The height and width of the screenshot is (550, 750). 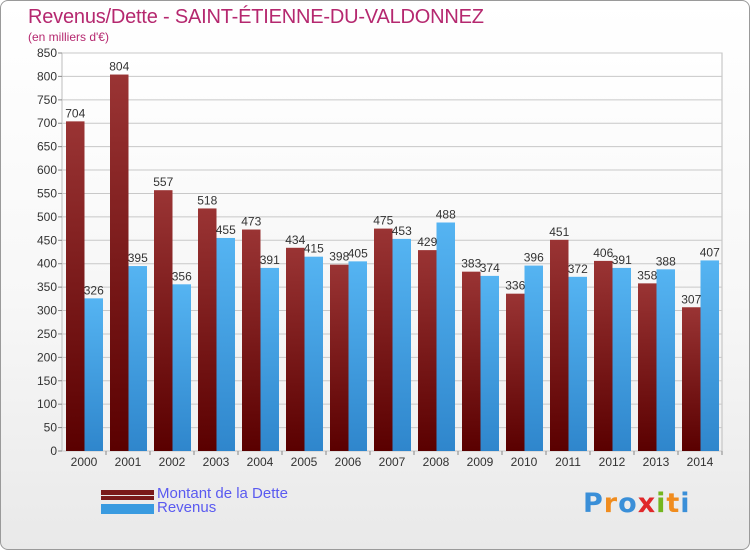 What do you see at coordinates (593, 503) in the screenshot?
I see `logo-letter: P` at bounding box center [593, 503].